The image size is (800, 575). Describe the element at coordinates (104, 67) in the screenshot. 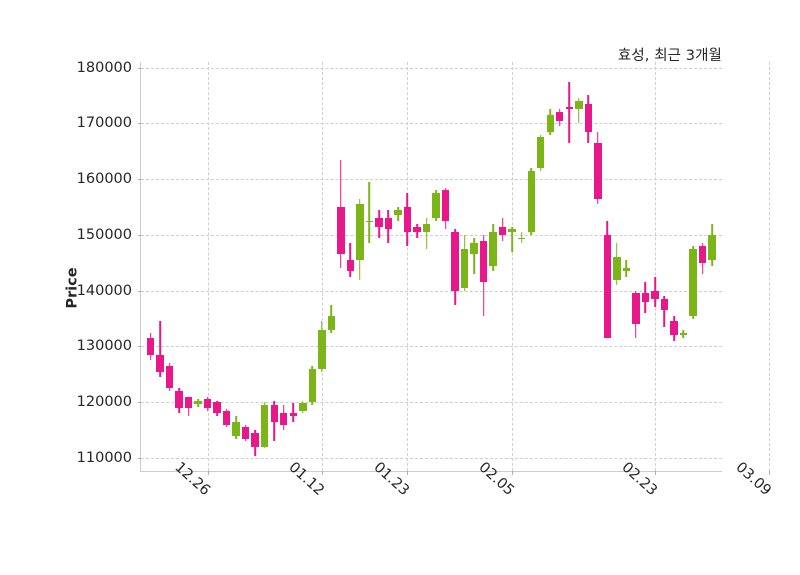

I see `y-tick-label: 180000` at that location.